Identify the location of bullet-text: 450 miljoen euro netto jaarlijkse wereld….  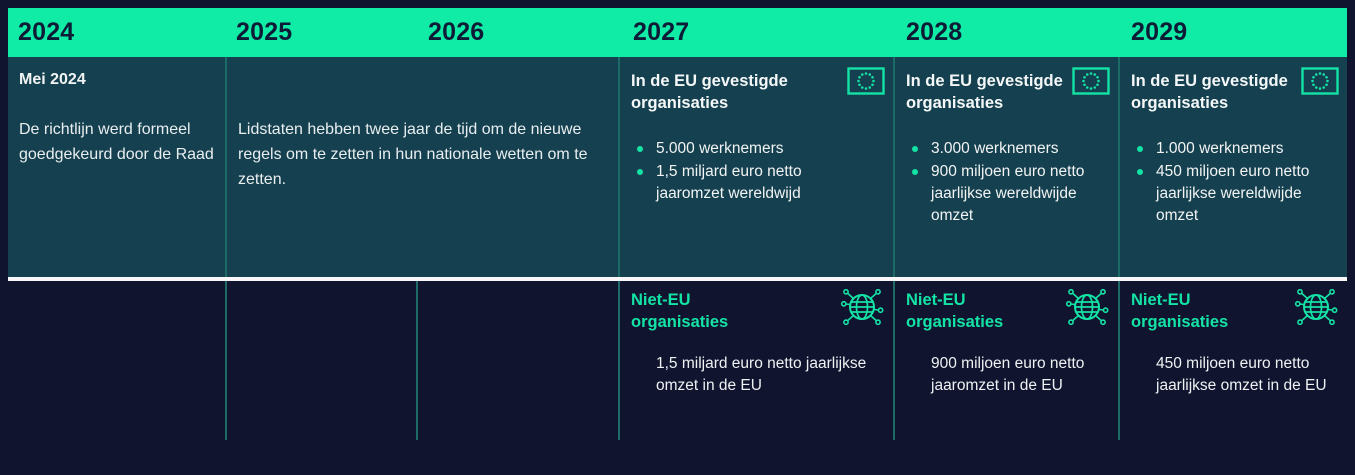
(1233, 193).